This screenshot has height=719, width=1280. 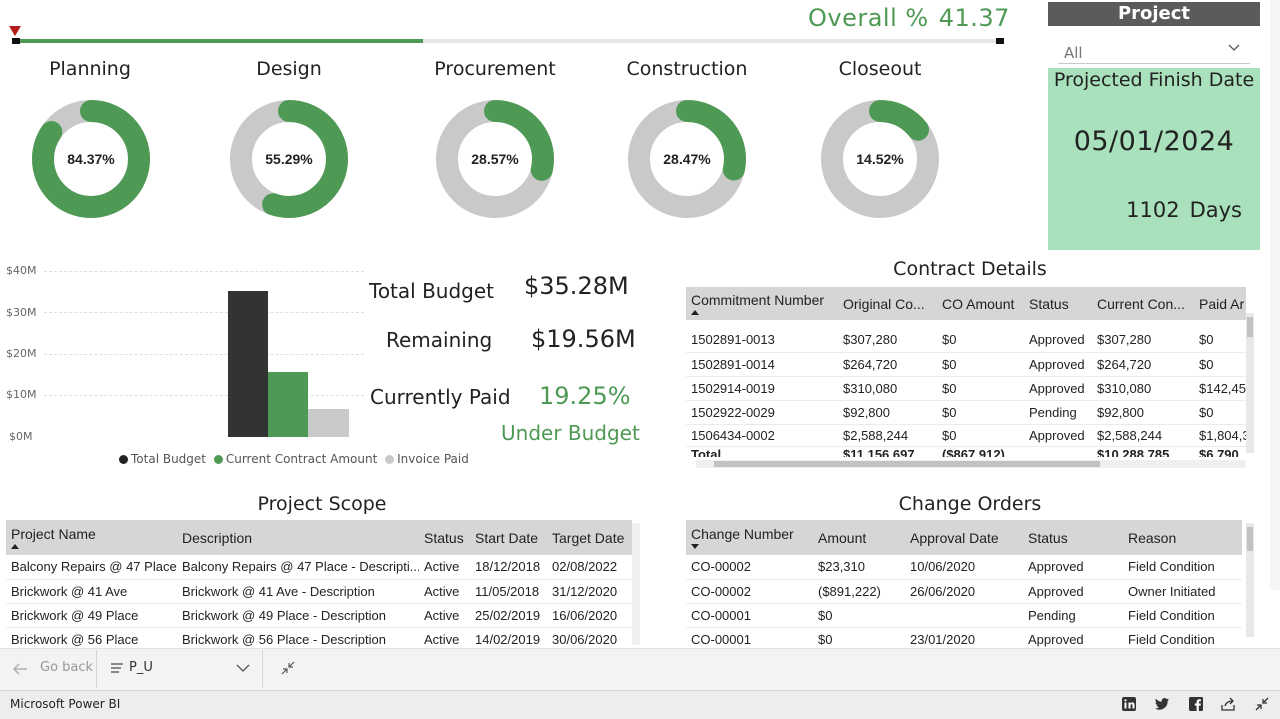 I want to click on cell: Brickwork @ 49 Place, so click(x=91, y=615).